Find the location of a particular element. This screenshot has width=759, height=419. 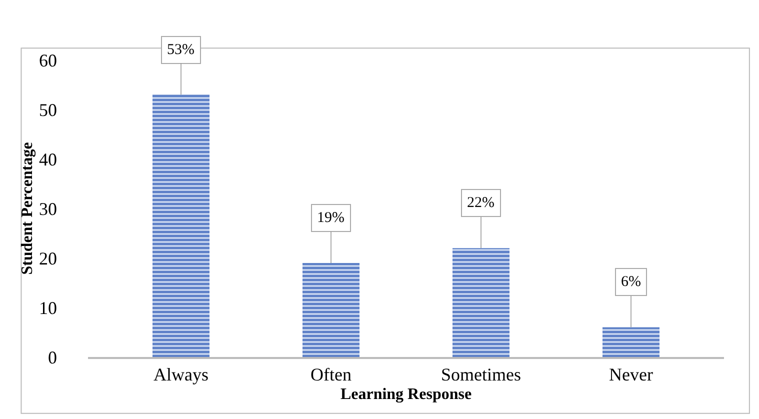

data-label: 6% is located at coordinates (631, 282).